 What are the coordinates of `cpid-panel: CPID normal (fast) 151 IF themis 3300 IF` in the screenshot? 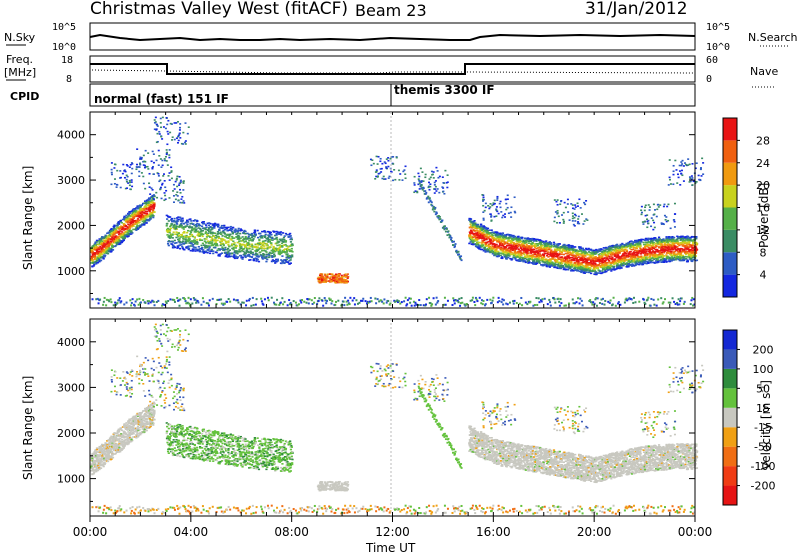 It's located at (353, 95).